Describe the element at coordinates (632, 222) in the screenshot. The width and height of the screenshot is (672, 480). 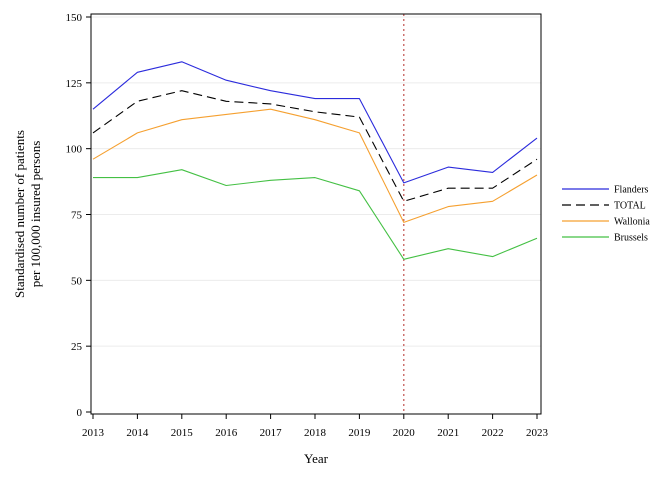
I see `legend-label: Wallonia` at that location.